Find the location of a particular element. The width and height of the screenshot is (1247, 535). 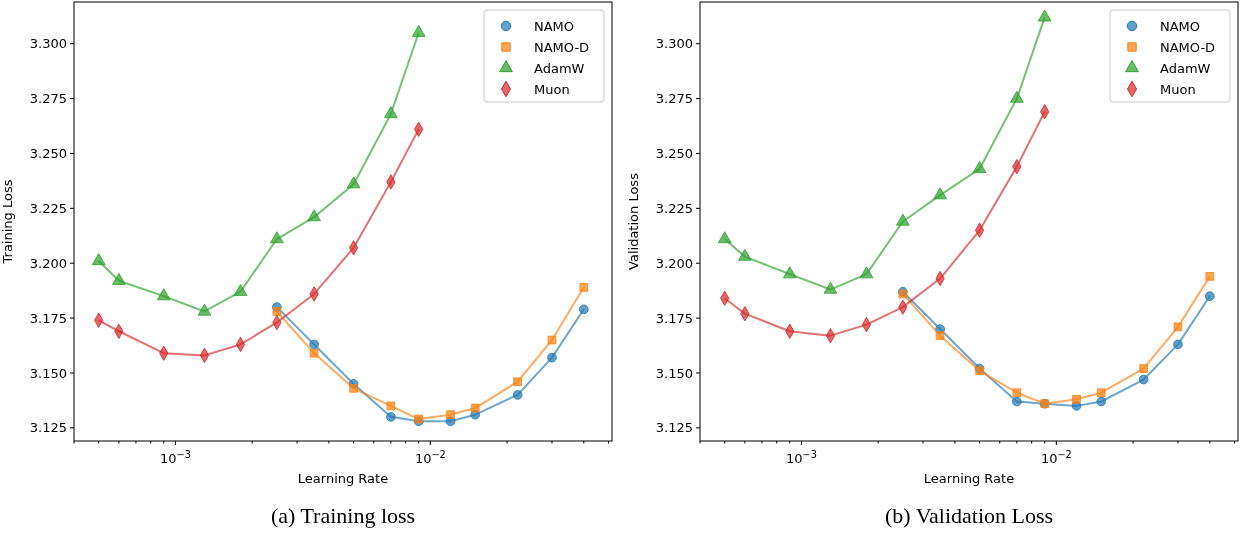

text: (a) Training loss is located at coordinates (343, 515).